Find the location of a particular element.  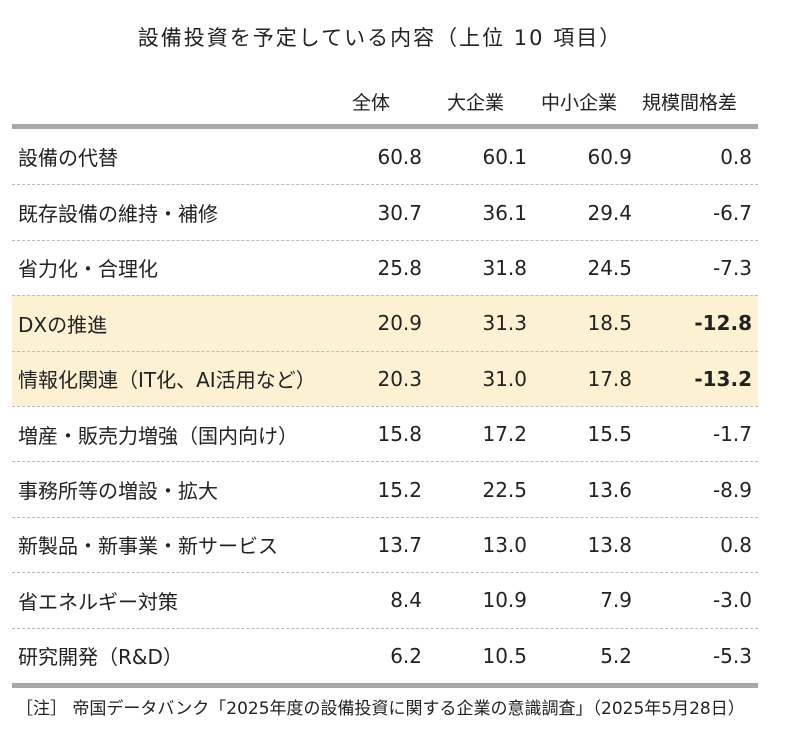

cell-value: -5.3 is located at coordinates (732, 655).